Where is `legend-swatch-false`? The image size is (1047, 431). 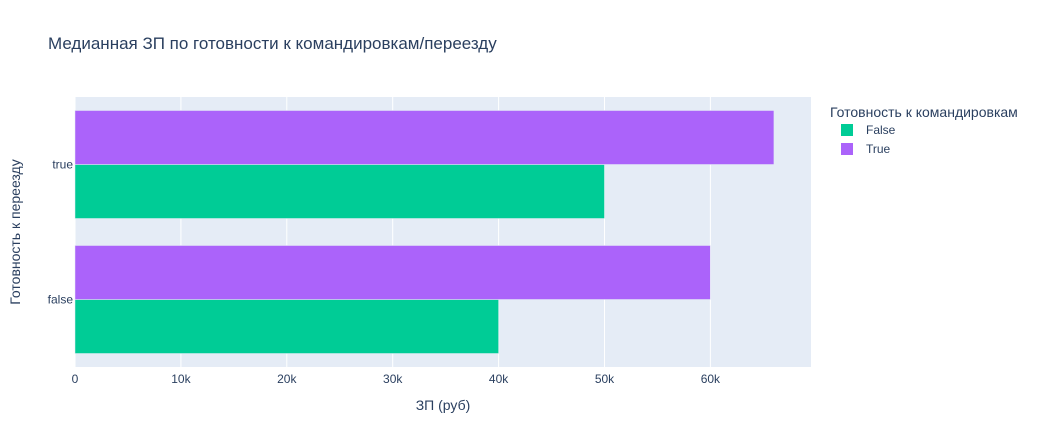 legend-swatch-false is located at coordinates (847, 130).